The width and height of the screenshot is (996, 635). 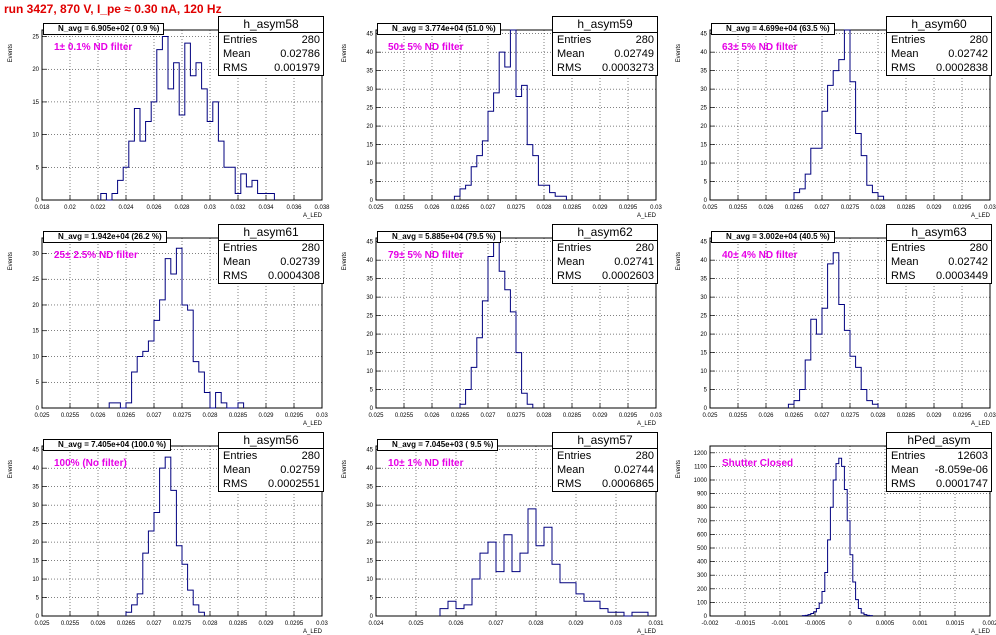 What do you see at coordinates (758, 463) in the screenshot?
I see `filter-label: Shutter Closed` at bounding box center [758, 463].